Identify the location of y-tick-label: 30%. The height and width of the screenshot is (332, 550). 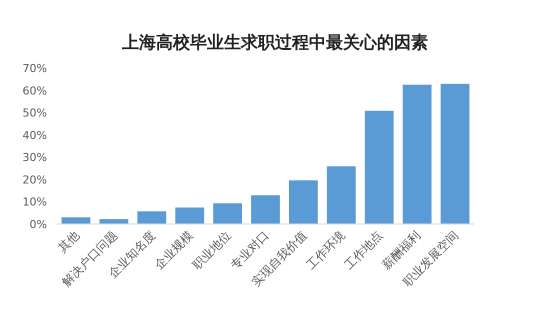
(34, 157).